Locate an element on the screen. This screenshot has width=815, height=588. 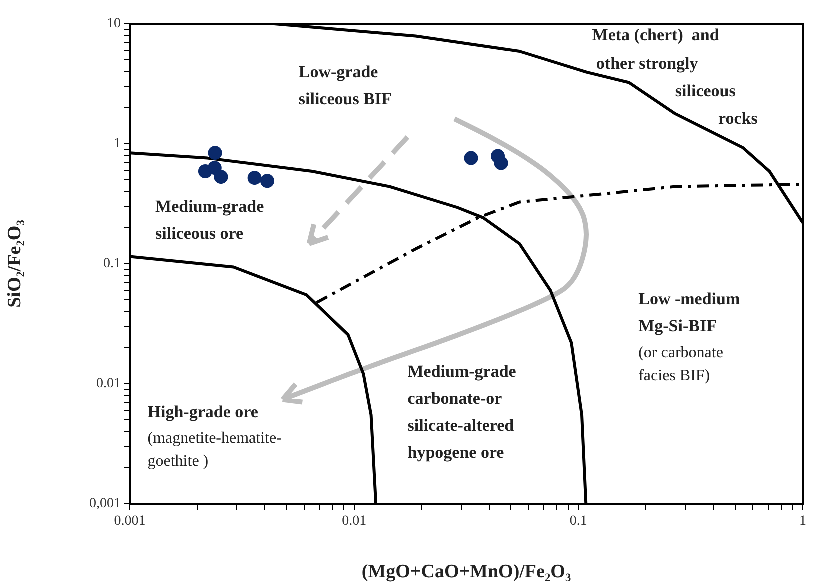
annotation: High-grade ore is located at coordinates (203, 412).